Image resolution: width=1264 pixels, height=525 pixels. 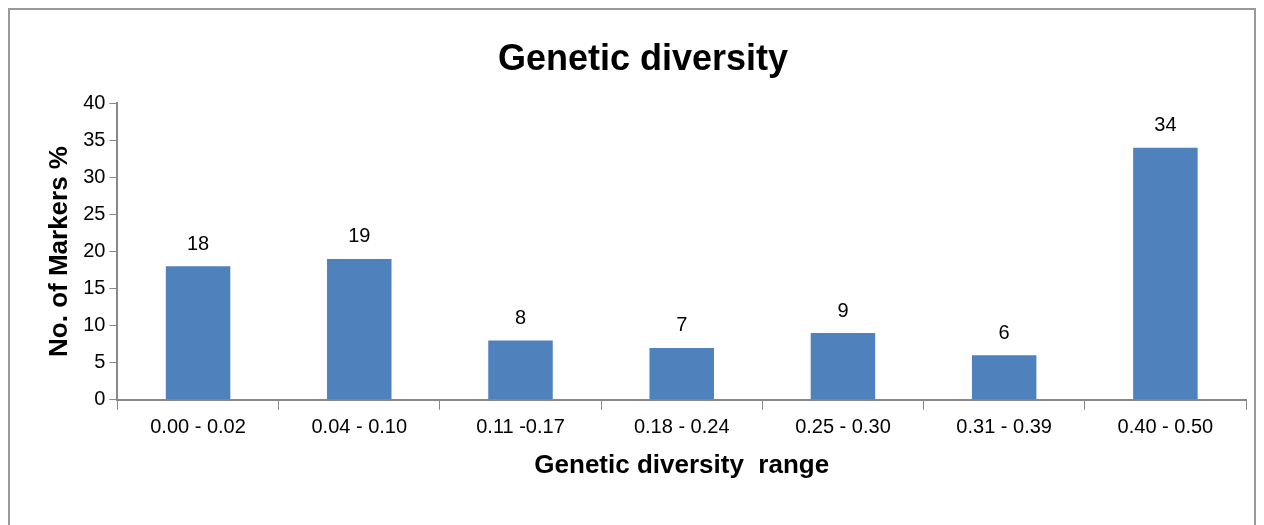 What do you see at coordinates (520, 426) in the screenshot?
I see `x-tick-label: 0.11 -0.17` at bounding box center [520, 426].